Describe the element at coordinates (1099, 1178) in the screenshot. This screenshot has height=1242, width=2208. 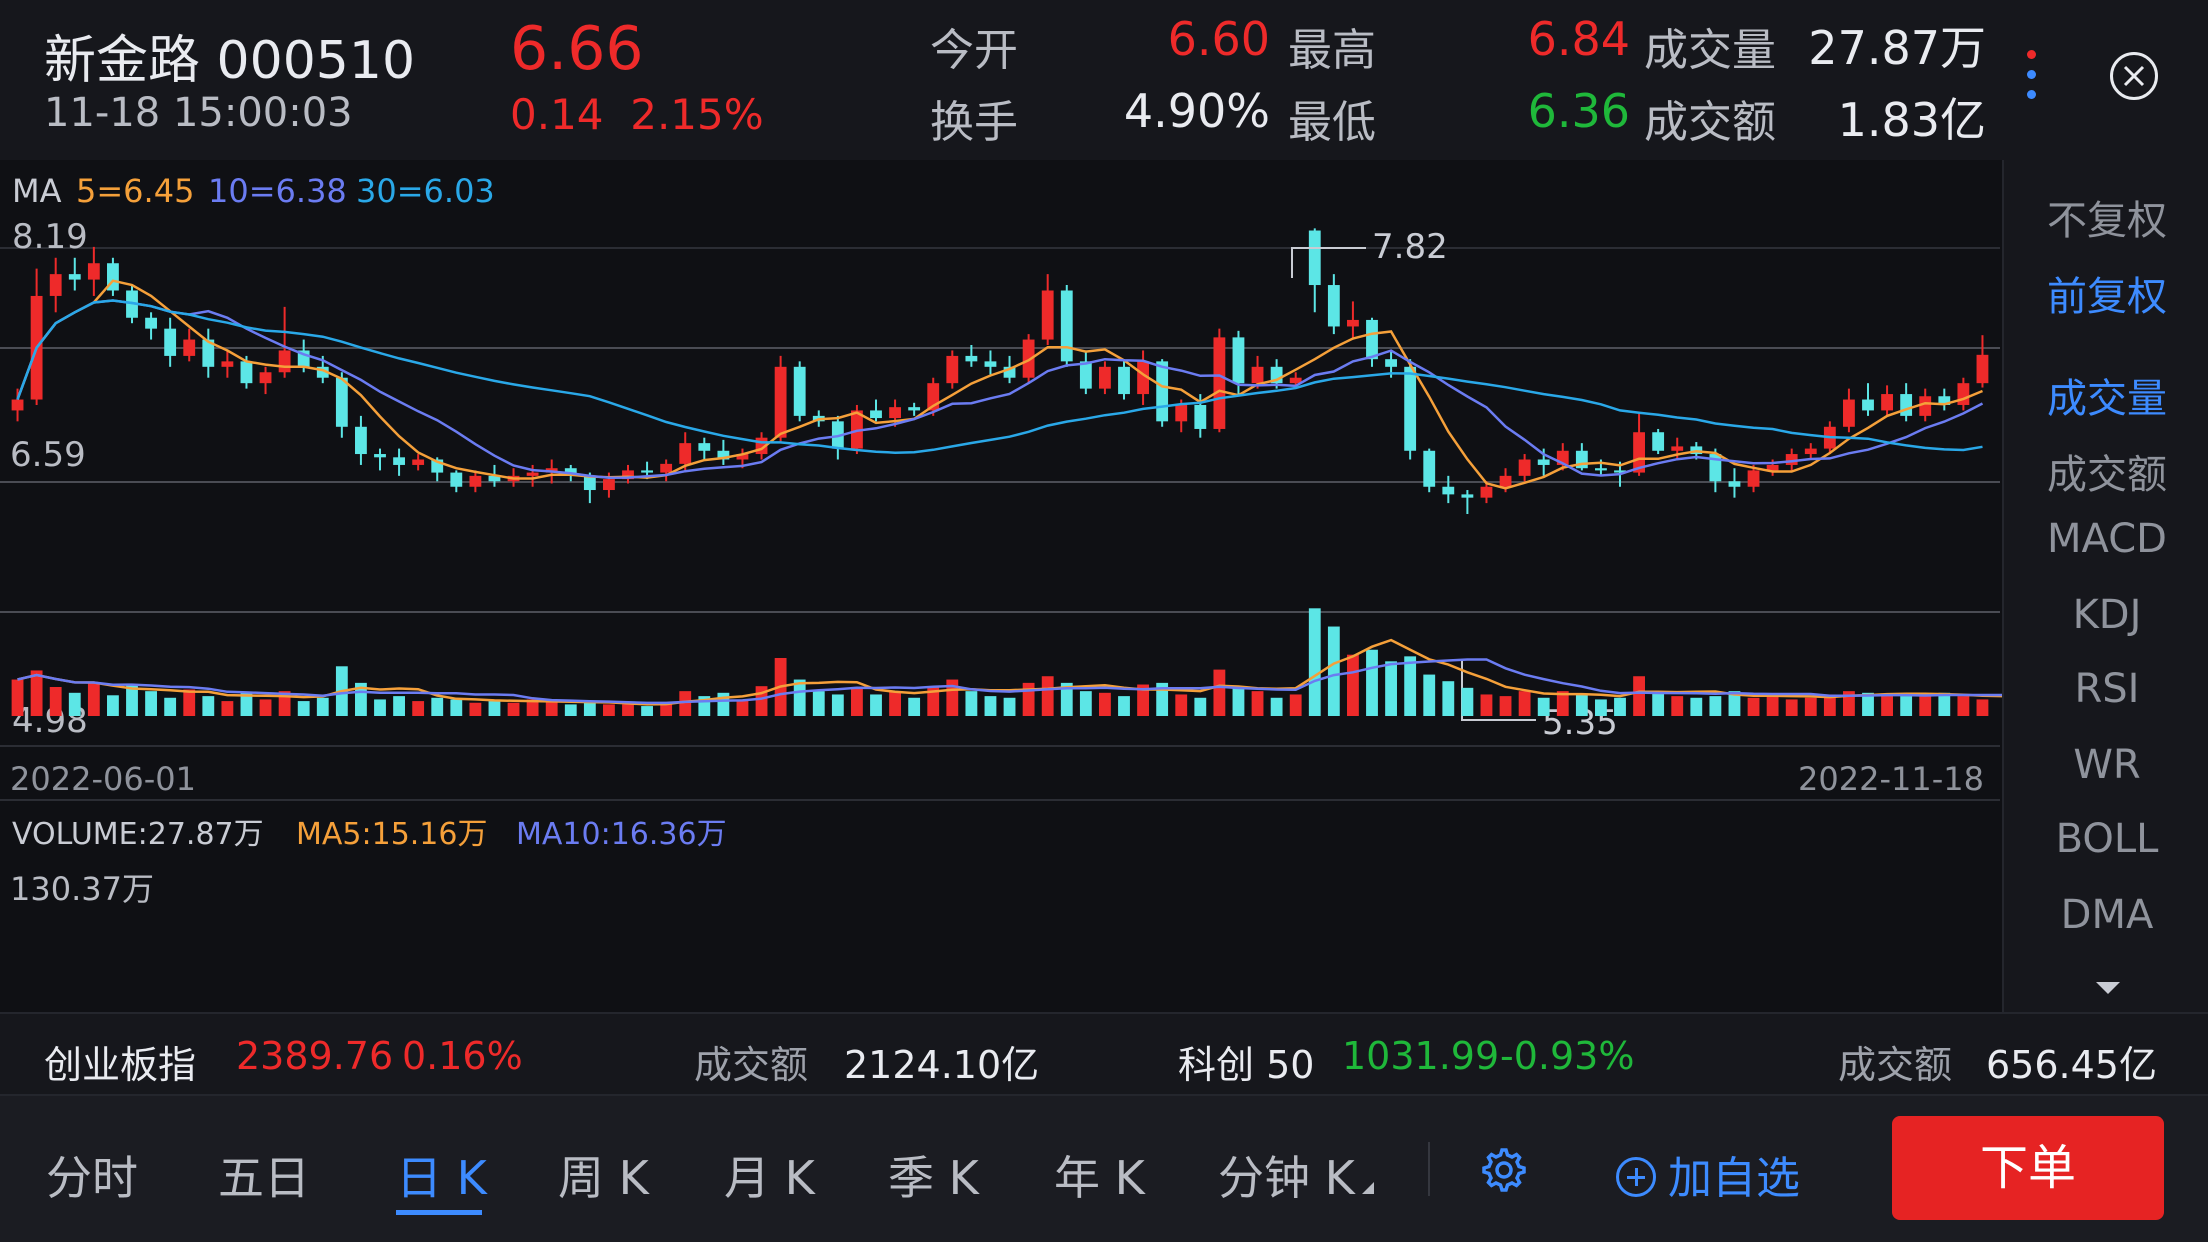
I see `tab-yearly-k: 年 K` at that location.